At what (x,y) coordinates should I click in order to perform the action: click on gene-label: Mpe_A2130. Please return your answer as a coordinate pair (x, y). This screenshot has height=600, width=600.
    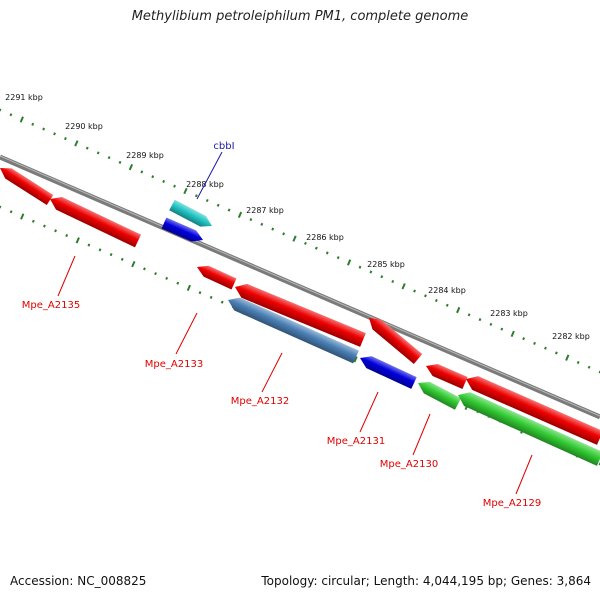
    Looking at the image, I should click on (409, 464).